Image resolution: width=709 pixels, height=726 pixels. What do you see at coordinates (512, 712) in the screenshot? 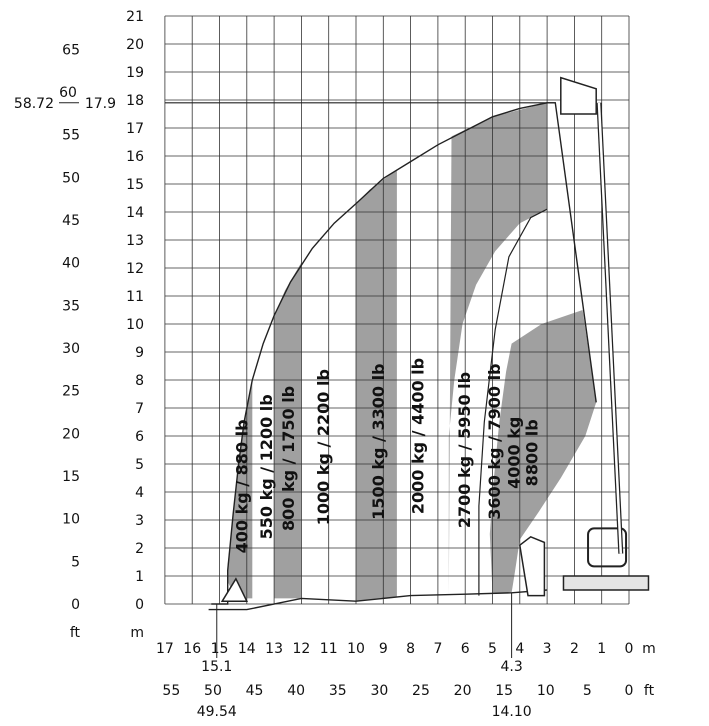
I see `reach-mark-ft-label: 14.10` at bounding box center [512, 712].